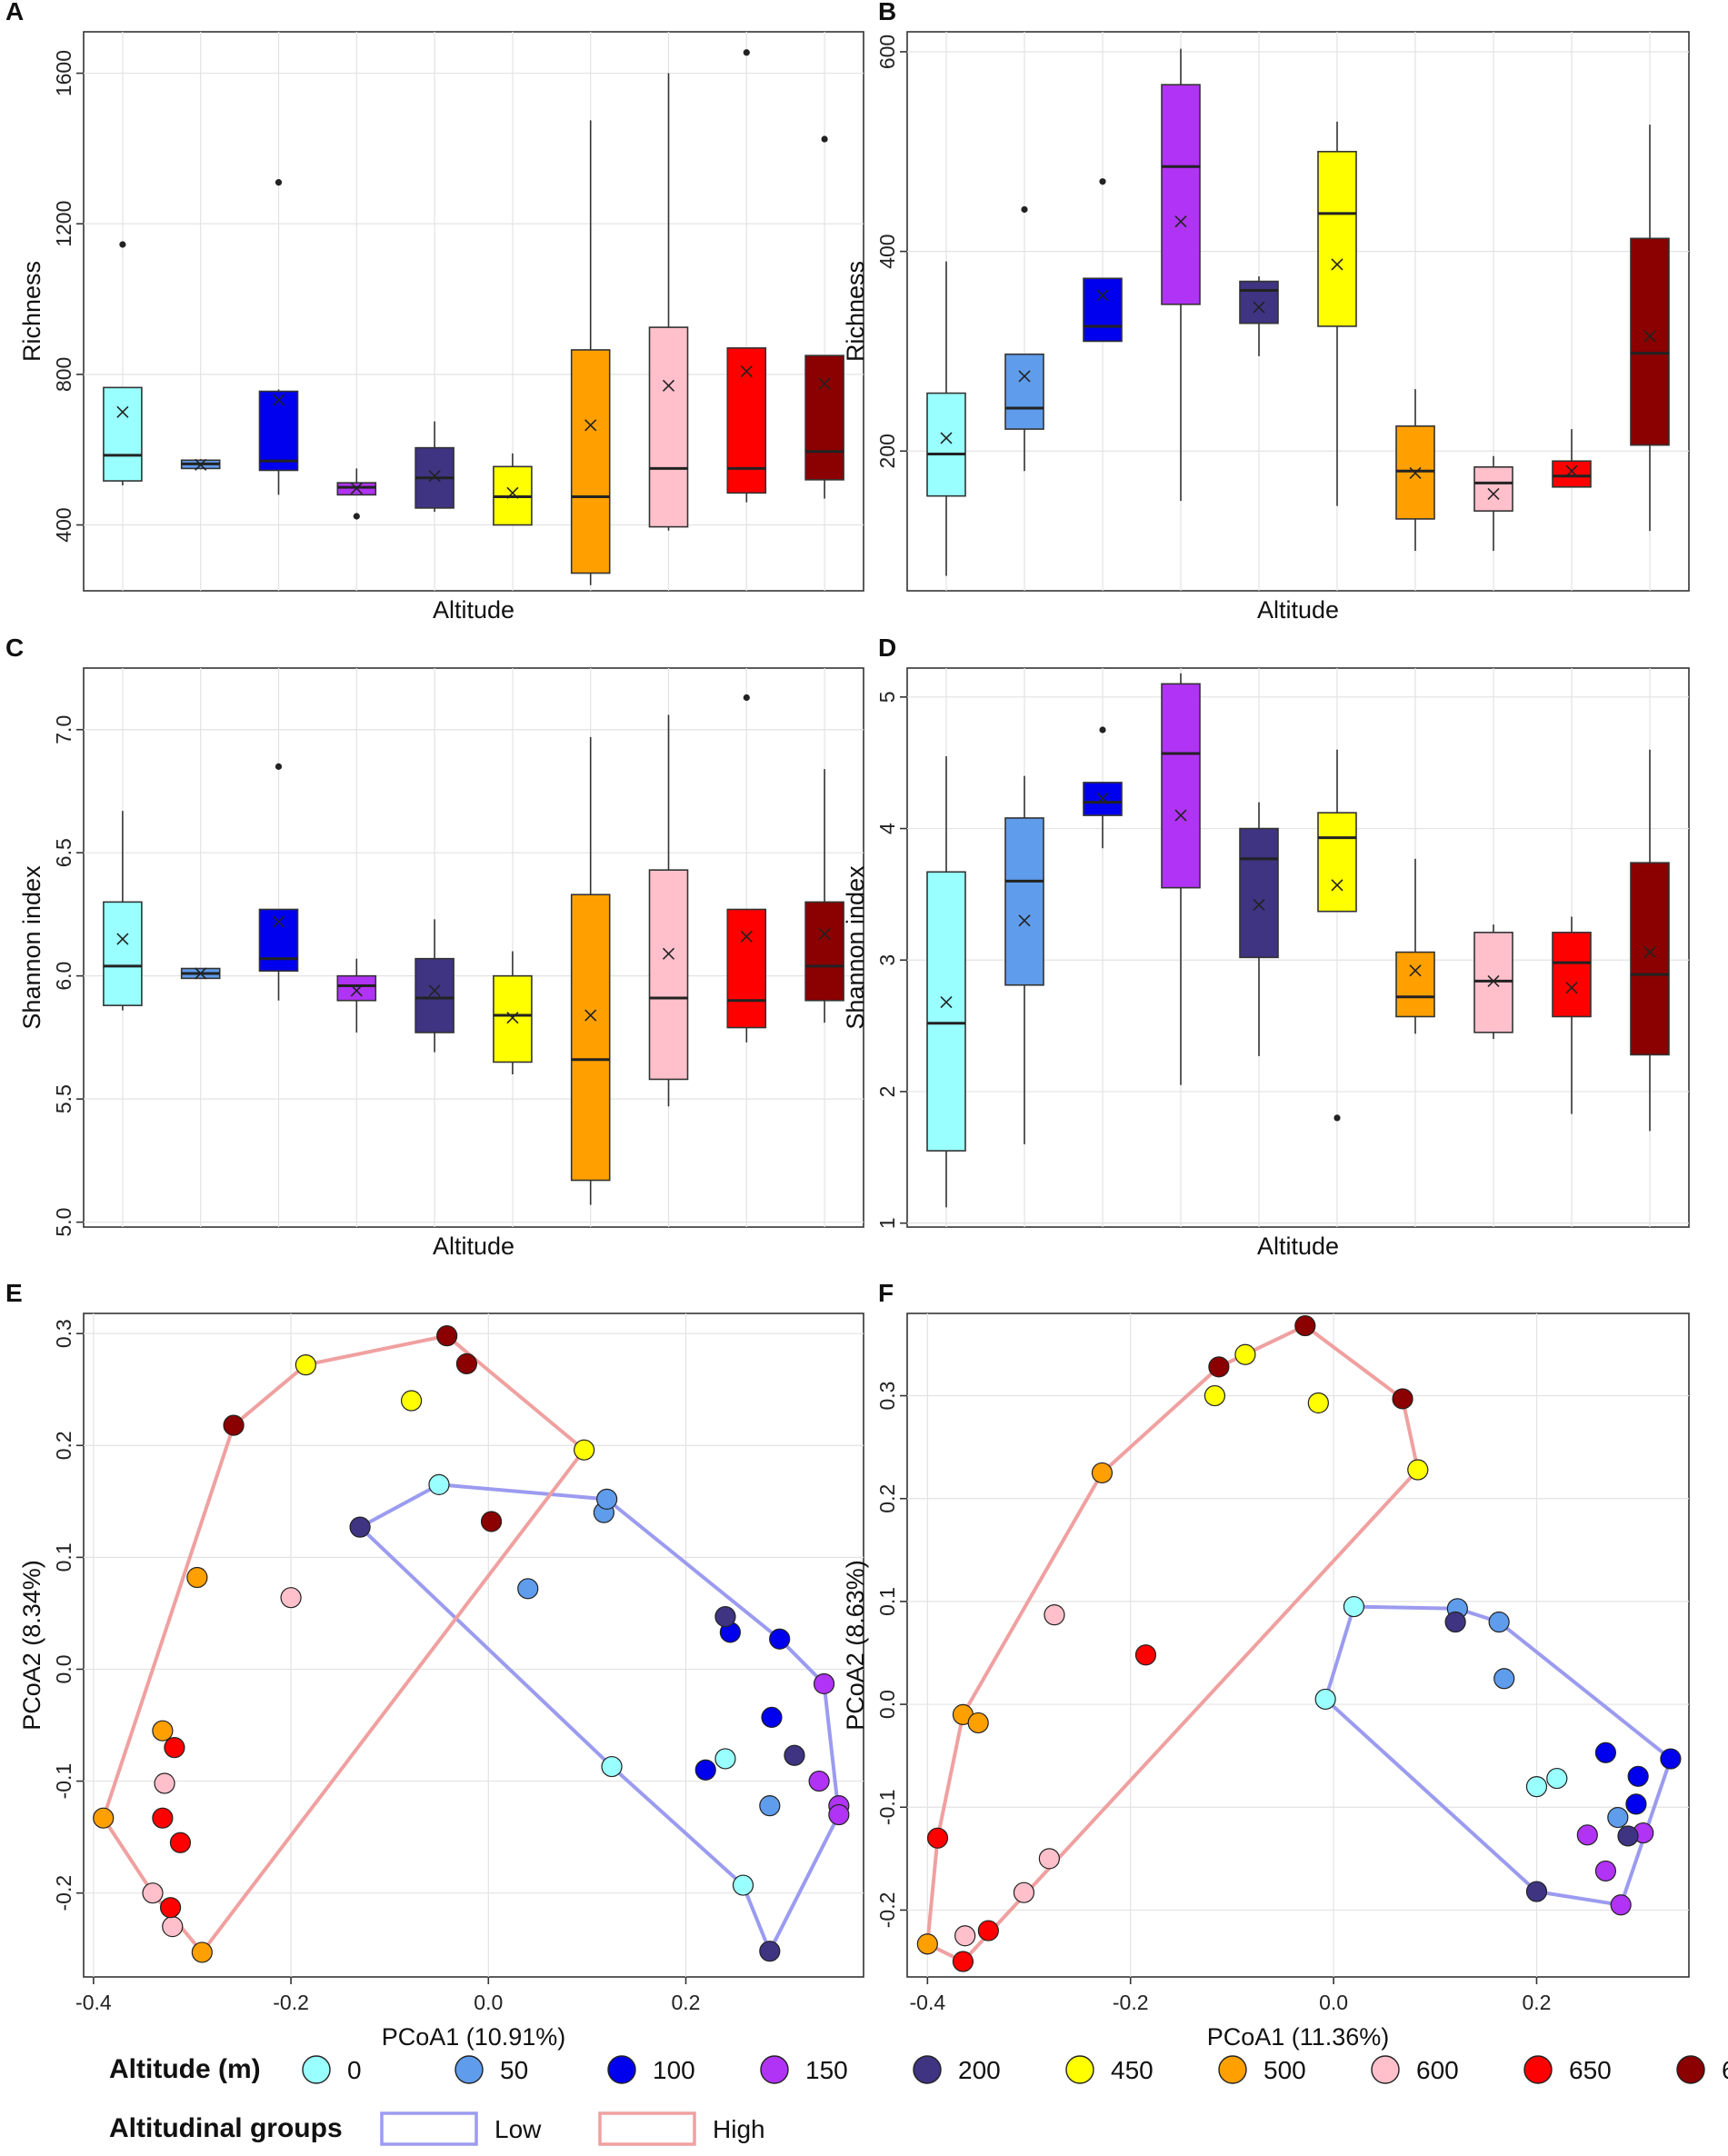  Describe the element at coordinates (887, 1498) in the screenshot. I see `y-tick-label: 0.2` at that location.